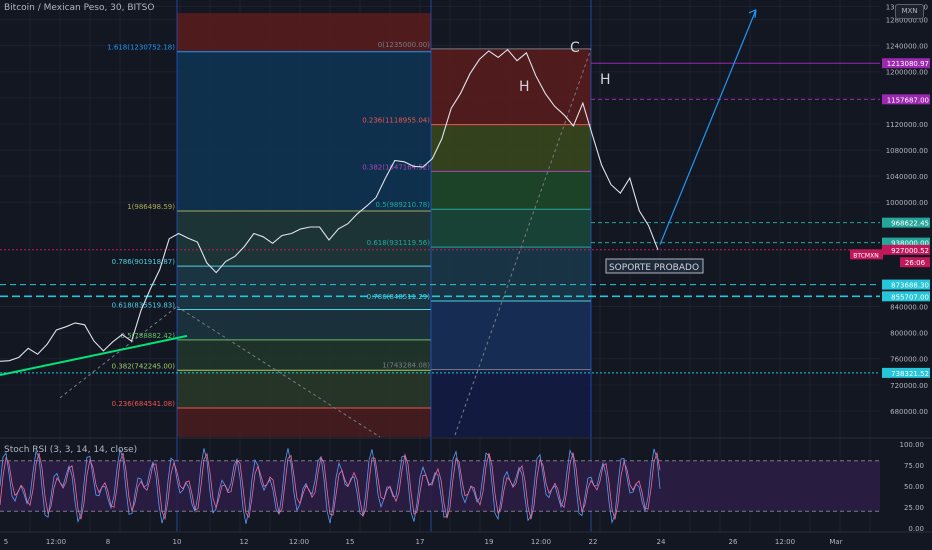 Image resolution: width=932 pixels, height=550 pixels. I want to click on rsi-tick-label: 25.00, so click(914, 508).